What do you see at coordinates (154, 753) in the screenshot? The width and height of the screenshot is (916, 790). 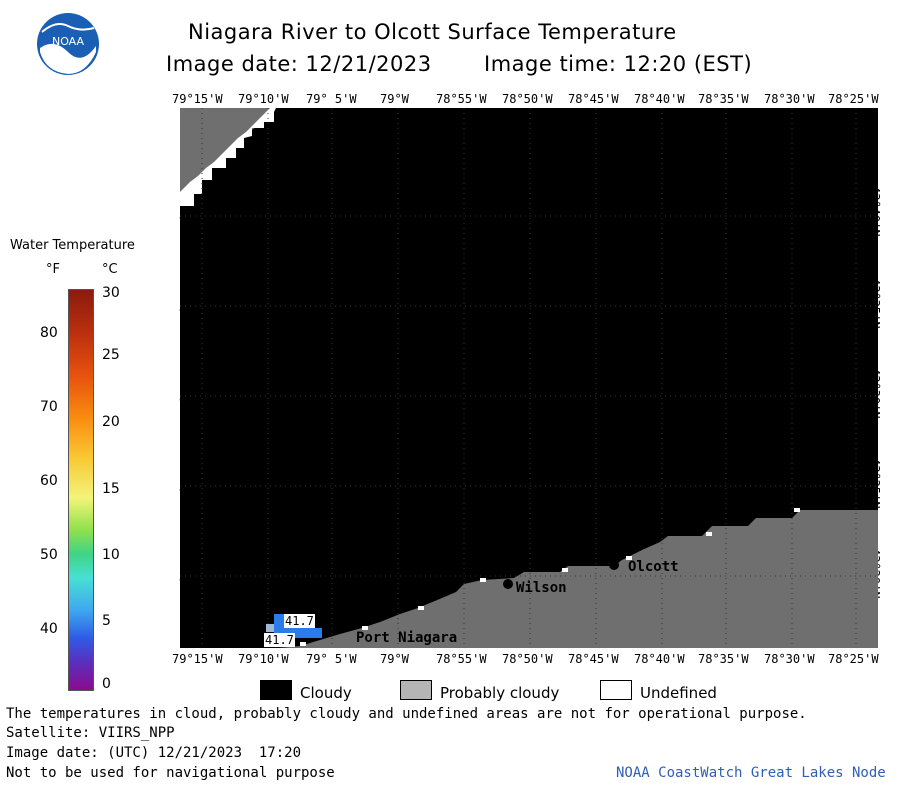 I see `utc-date: Image date: (UTC) 12/21/2023 17:20` at bounding box center [154, 753].